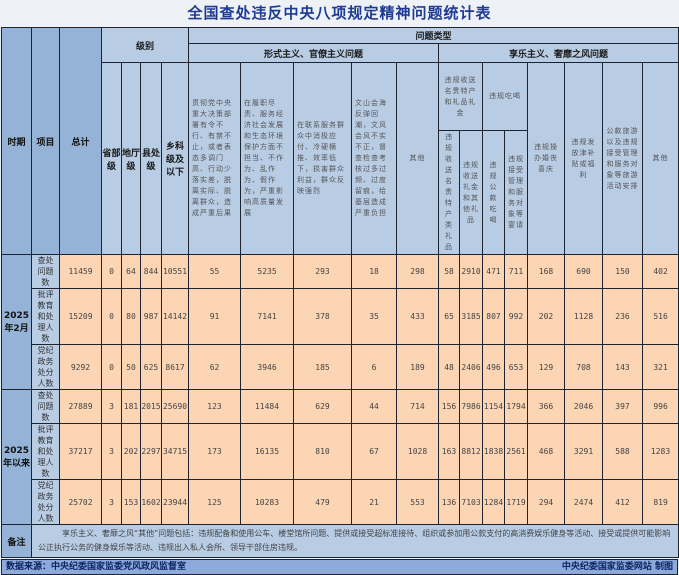  What do you see at coordinates (80, 271) in the screenshot?
I see `data-cell: 11459` at bounding box center [80, 271].